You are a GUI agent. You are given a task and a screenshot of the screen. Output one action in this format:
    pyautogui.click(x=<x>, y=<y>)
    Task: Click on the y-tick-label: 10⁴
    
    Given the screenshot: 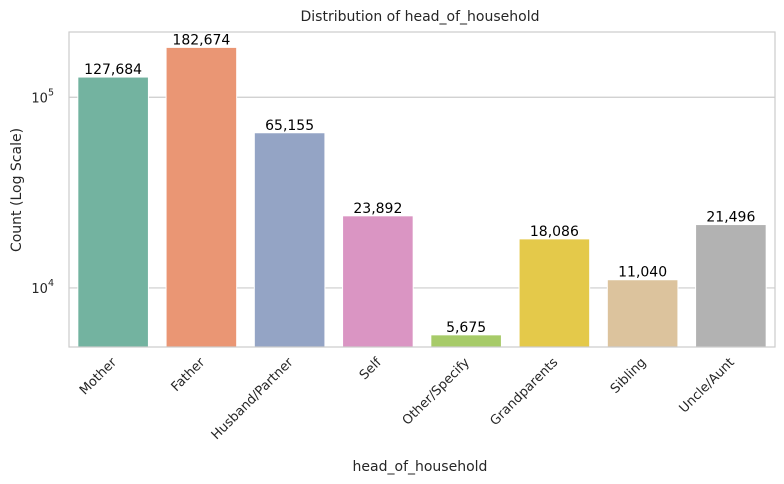 What is the action you would take?
    pyautogui.click(x=42, y=287)
    